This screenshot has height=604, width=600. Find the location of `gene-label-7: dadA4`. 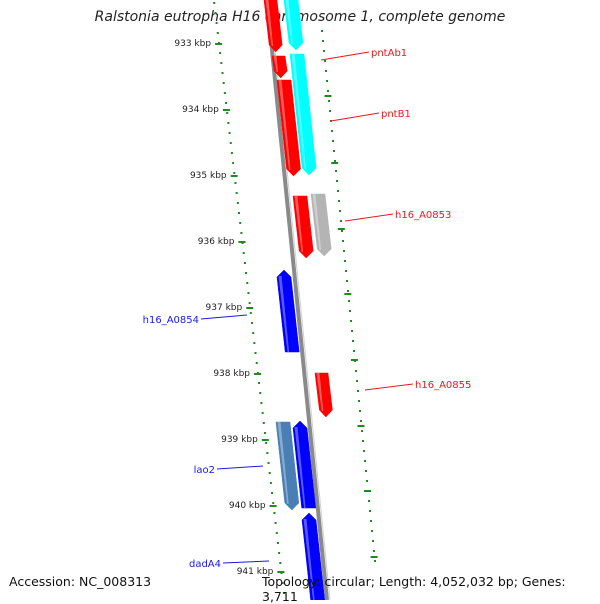

gene-label-7: dadA4 is located at coordinates (205, 564).